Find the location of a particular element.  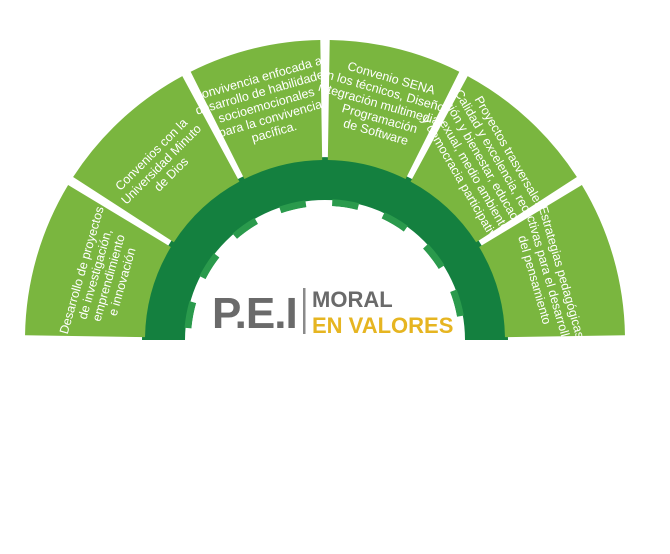

core is located at coordinates (325, 273).